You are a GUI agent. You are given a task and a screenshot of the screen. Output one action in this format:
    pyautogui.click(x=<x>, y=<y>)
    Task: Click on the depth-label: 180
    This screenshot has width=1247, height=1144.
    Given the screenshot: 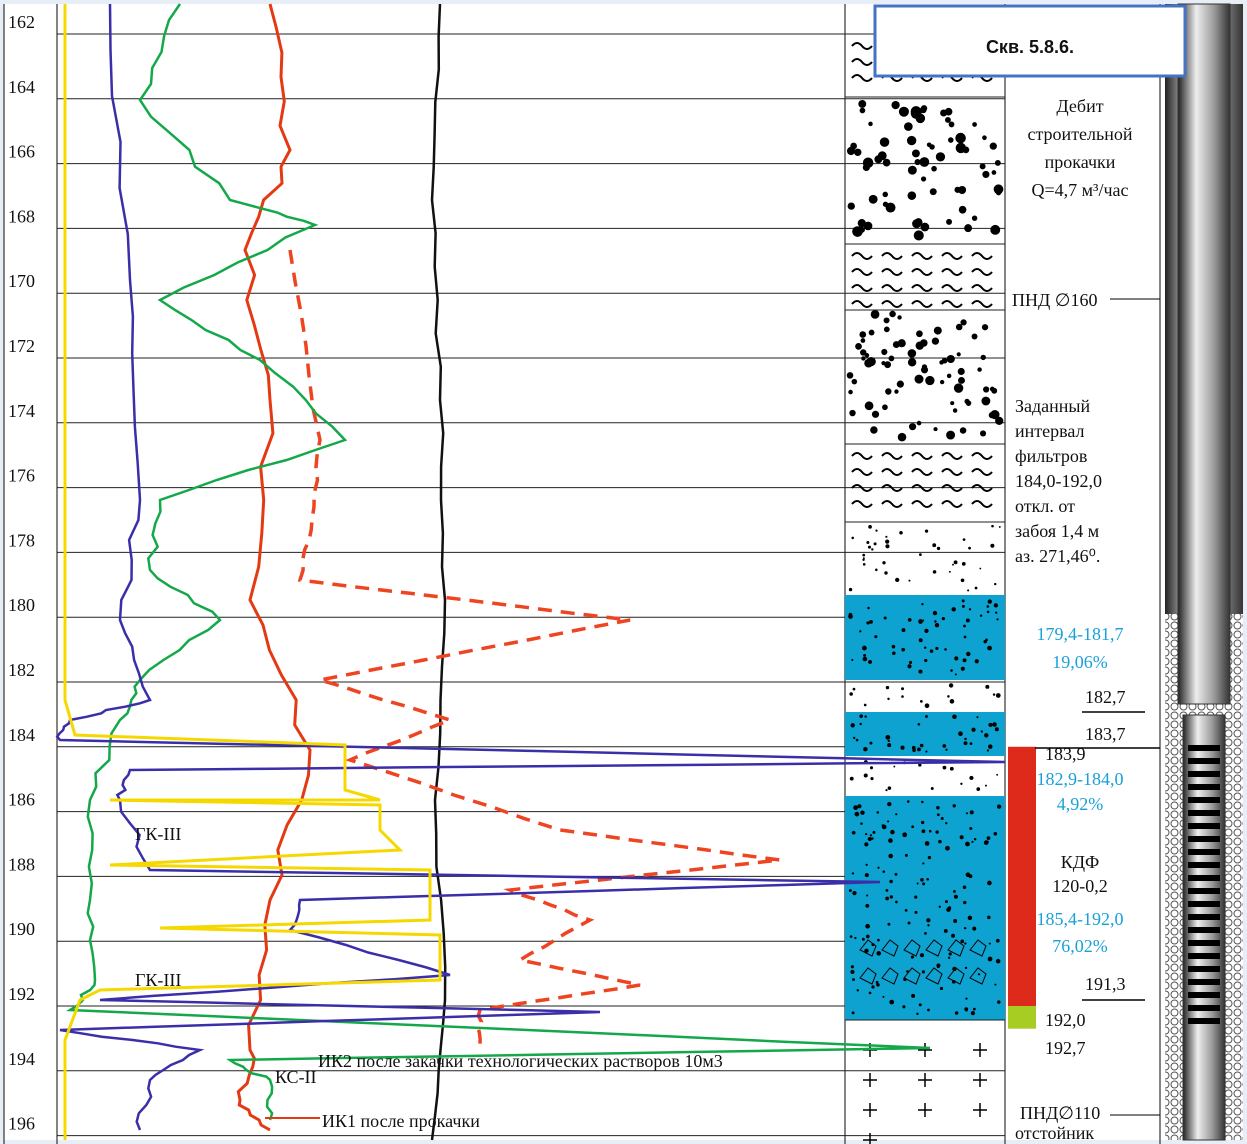 What is the action you would take?
    pyautogui.click(x=21, y=605)
    